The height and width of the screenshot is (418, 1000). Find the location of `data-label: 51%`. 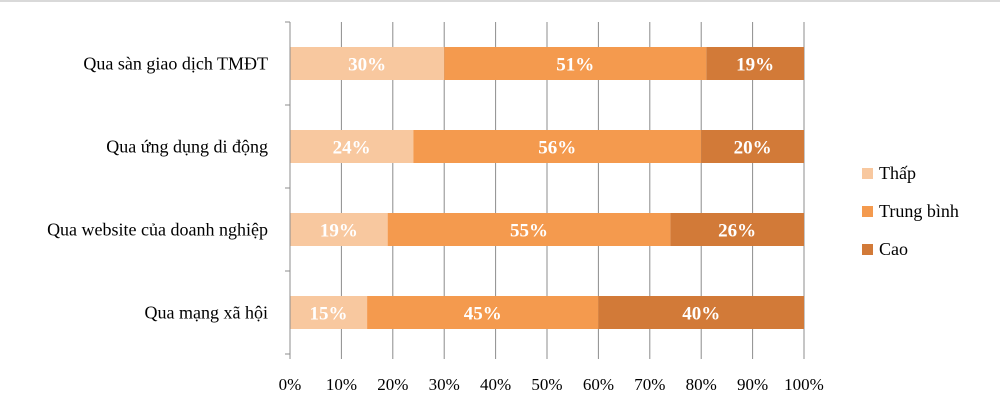

data-label: 51% is located at coordinates (575, 65).